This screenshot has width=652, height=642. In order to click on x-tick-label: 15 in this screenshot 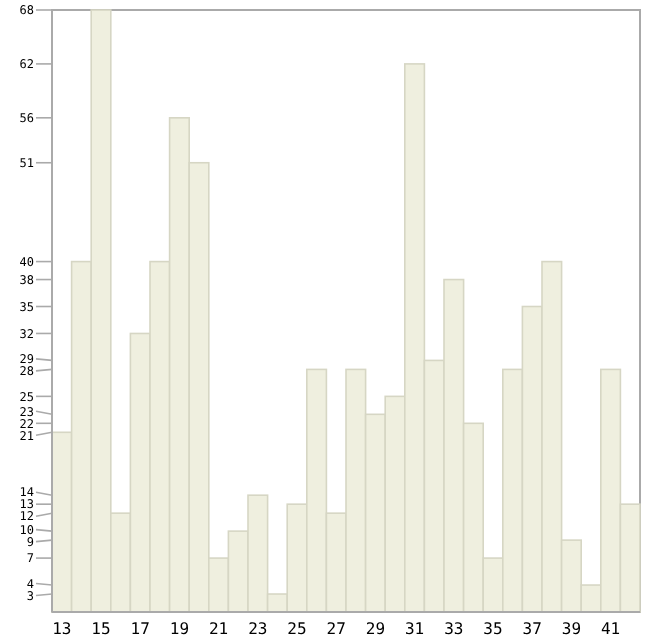, I will do `click(101, 629)`.